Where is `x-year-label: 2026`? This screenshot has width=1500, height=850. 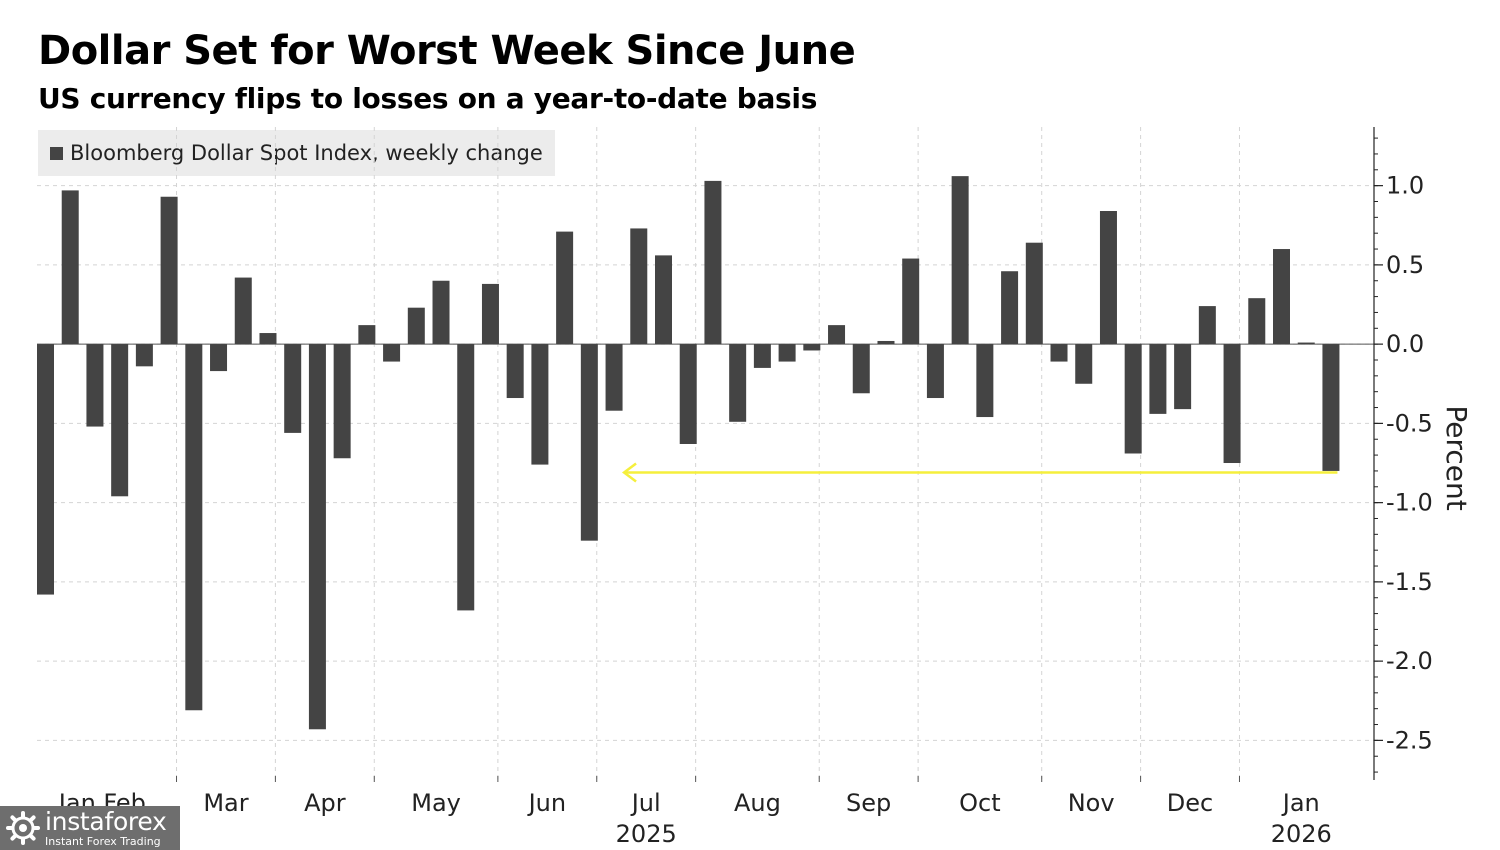 x-year-label: 2026 is located at coordinates (1301, 834).